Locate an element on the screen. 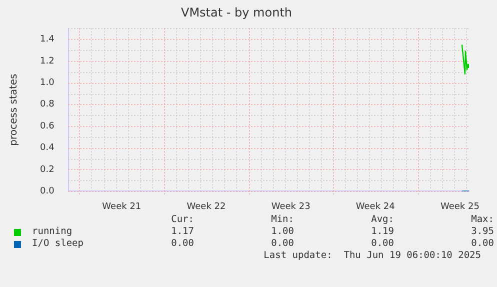 The width and height of the screenshot is (497, 287). y-tick-label: 0.2 is located at coordinates (47, 169).